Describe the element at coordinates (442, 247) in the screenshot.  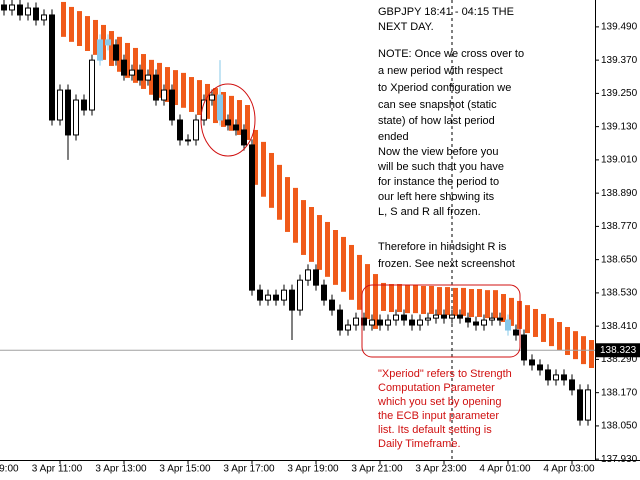
I see `note-line: Therefore in hindsight R is` at that location.